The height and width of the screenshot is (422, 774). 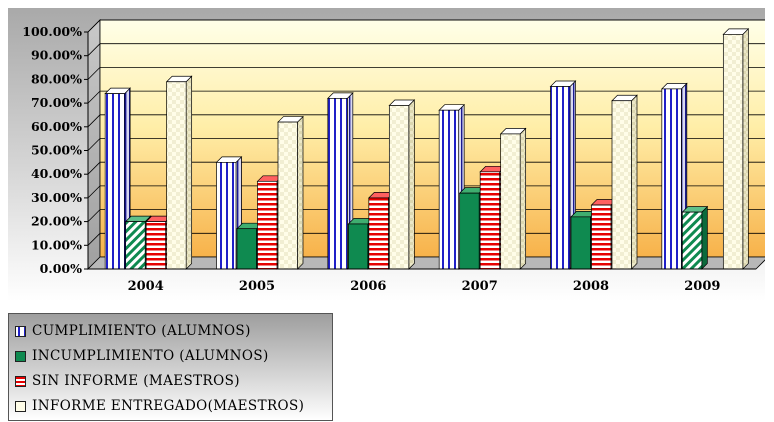 I want to click on x-tick-label: 2005, so click(x=257, y=286).